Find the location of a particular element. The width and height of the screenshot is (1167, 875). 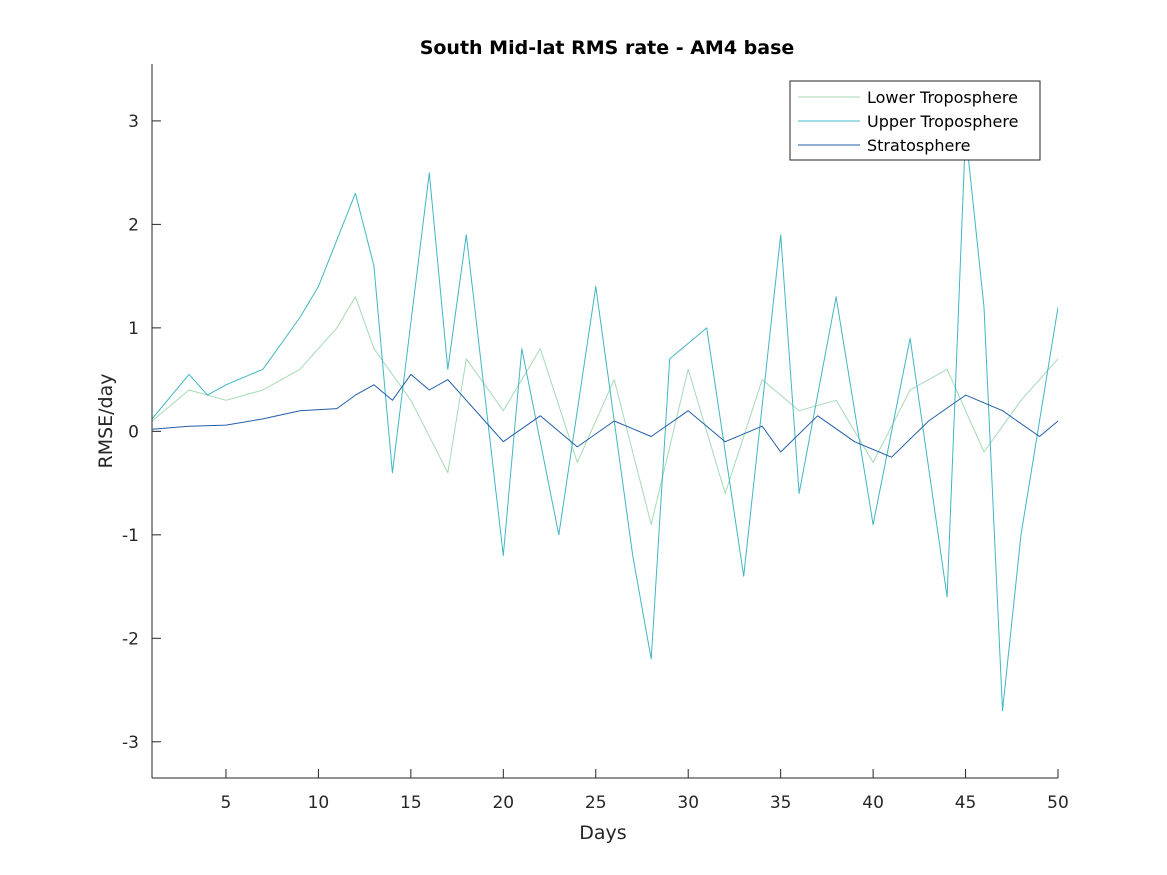

chart-title: South Mid-lat RMS rate - AM4 base is located at coordinates (607, 48).